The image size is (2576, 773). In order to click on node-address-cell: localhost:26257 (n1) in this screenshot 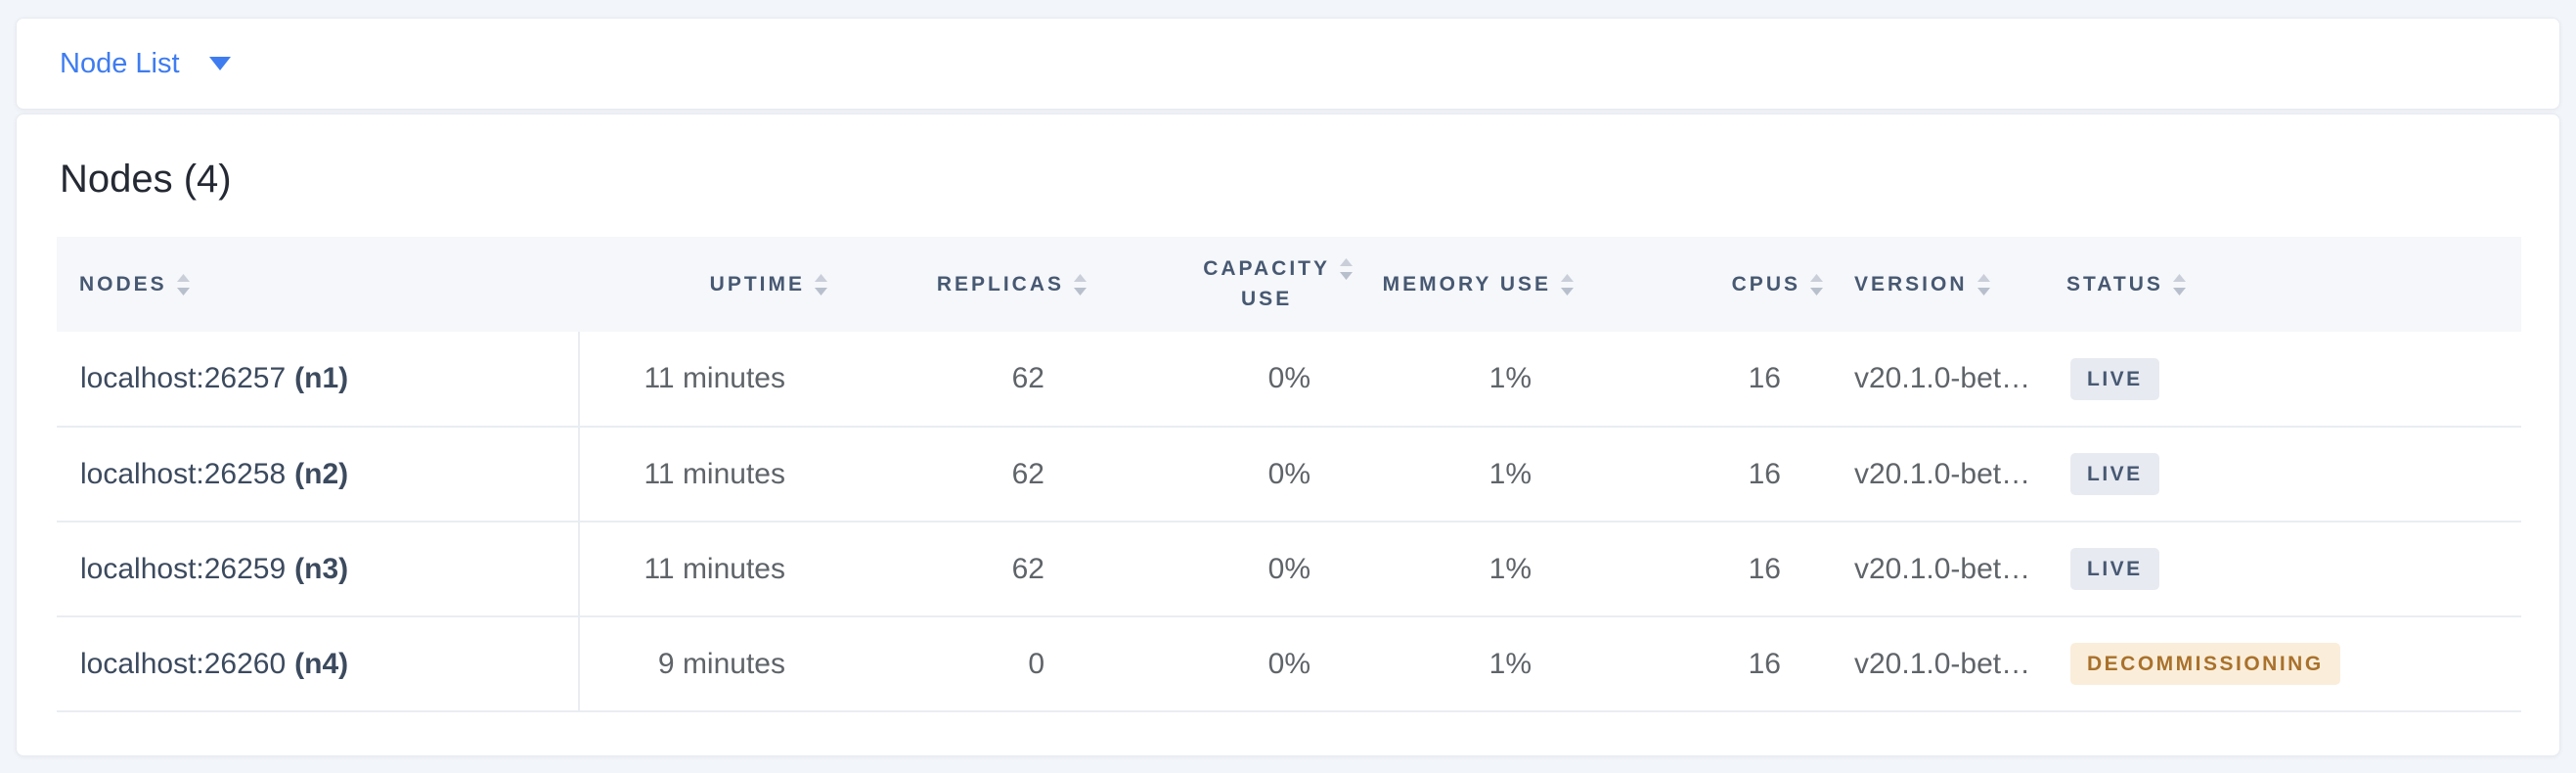, I will do `click(318, 380)`.